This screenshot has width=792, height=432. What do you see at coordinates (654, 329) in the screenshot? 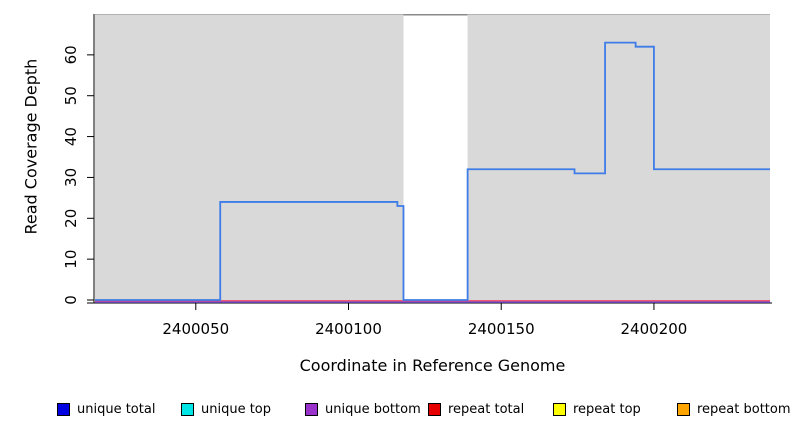
I see `x-tick-label: 2400200` at bounding box center [654, 329].